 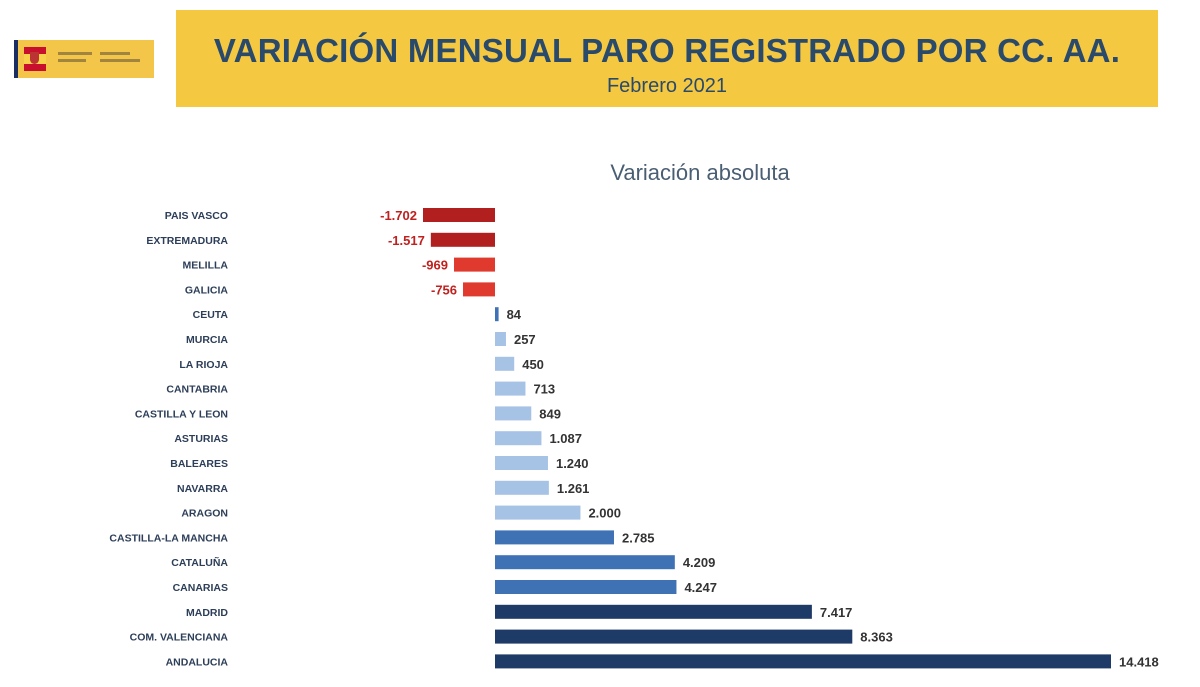 I want to click on value-label: 84, so click(x=514, y=314).